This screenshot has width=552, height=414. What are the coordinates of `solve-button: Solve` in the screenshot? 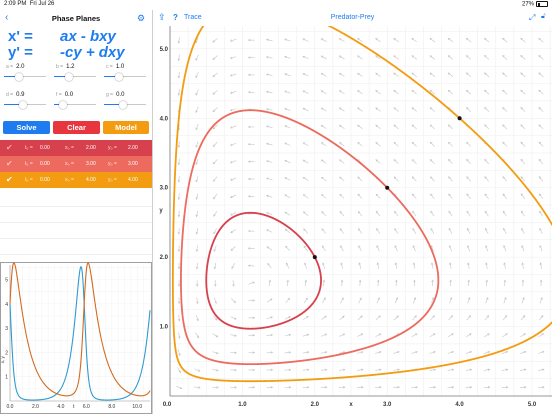 It's located at (26, 127).